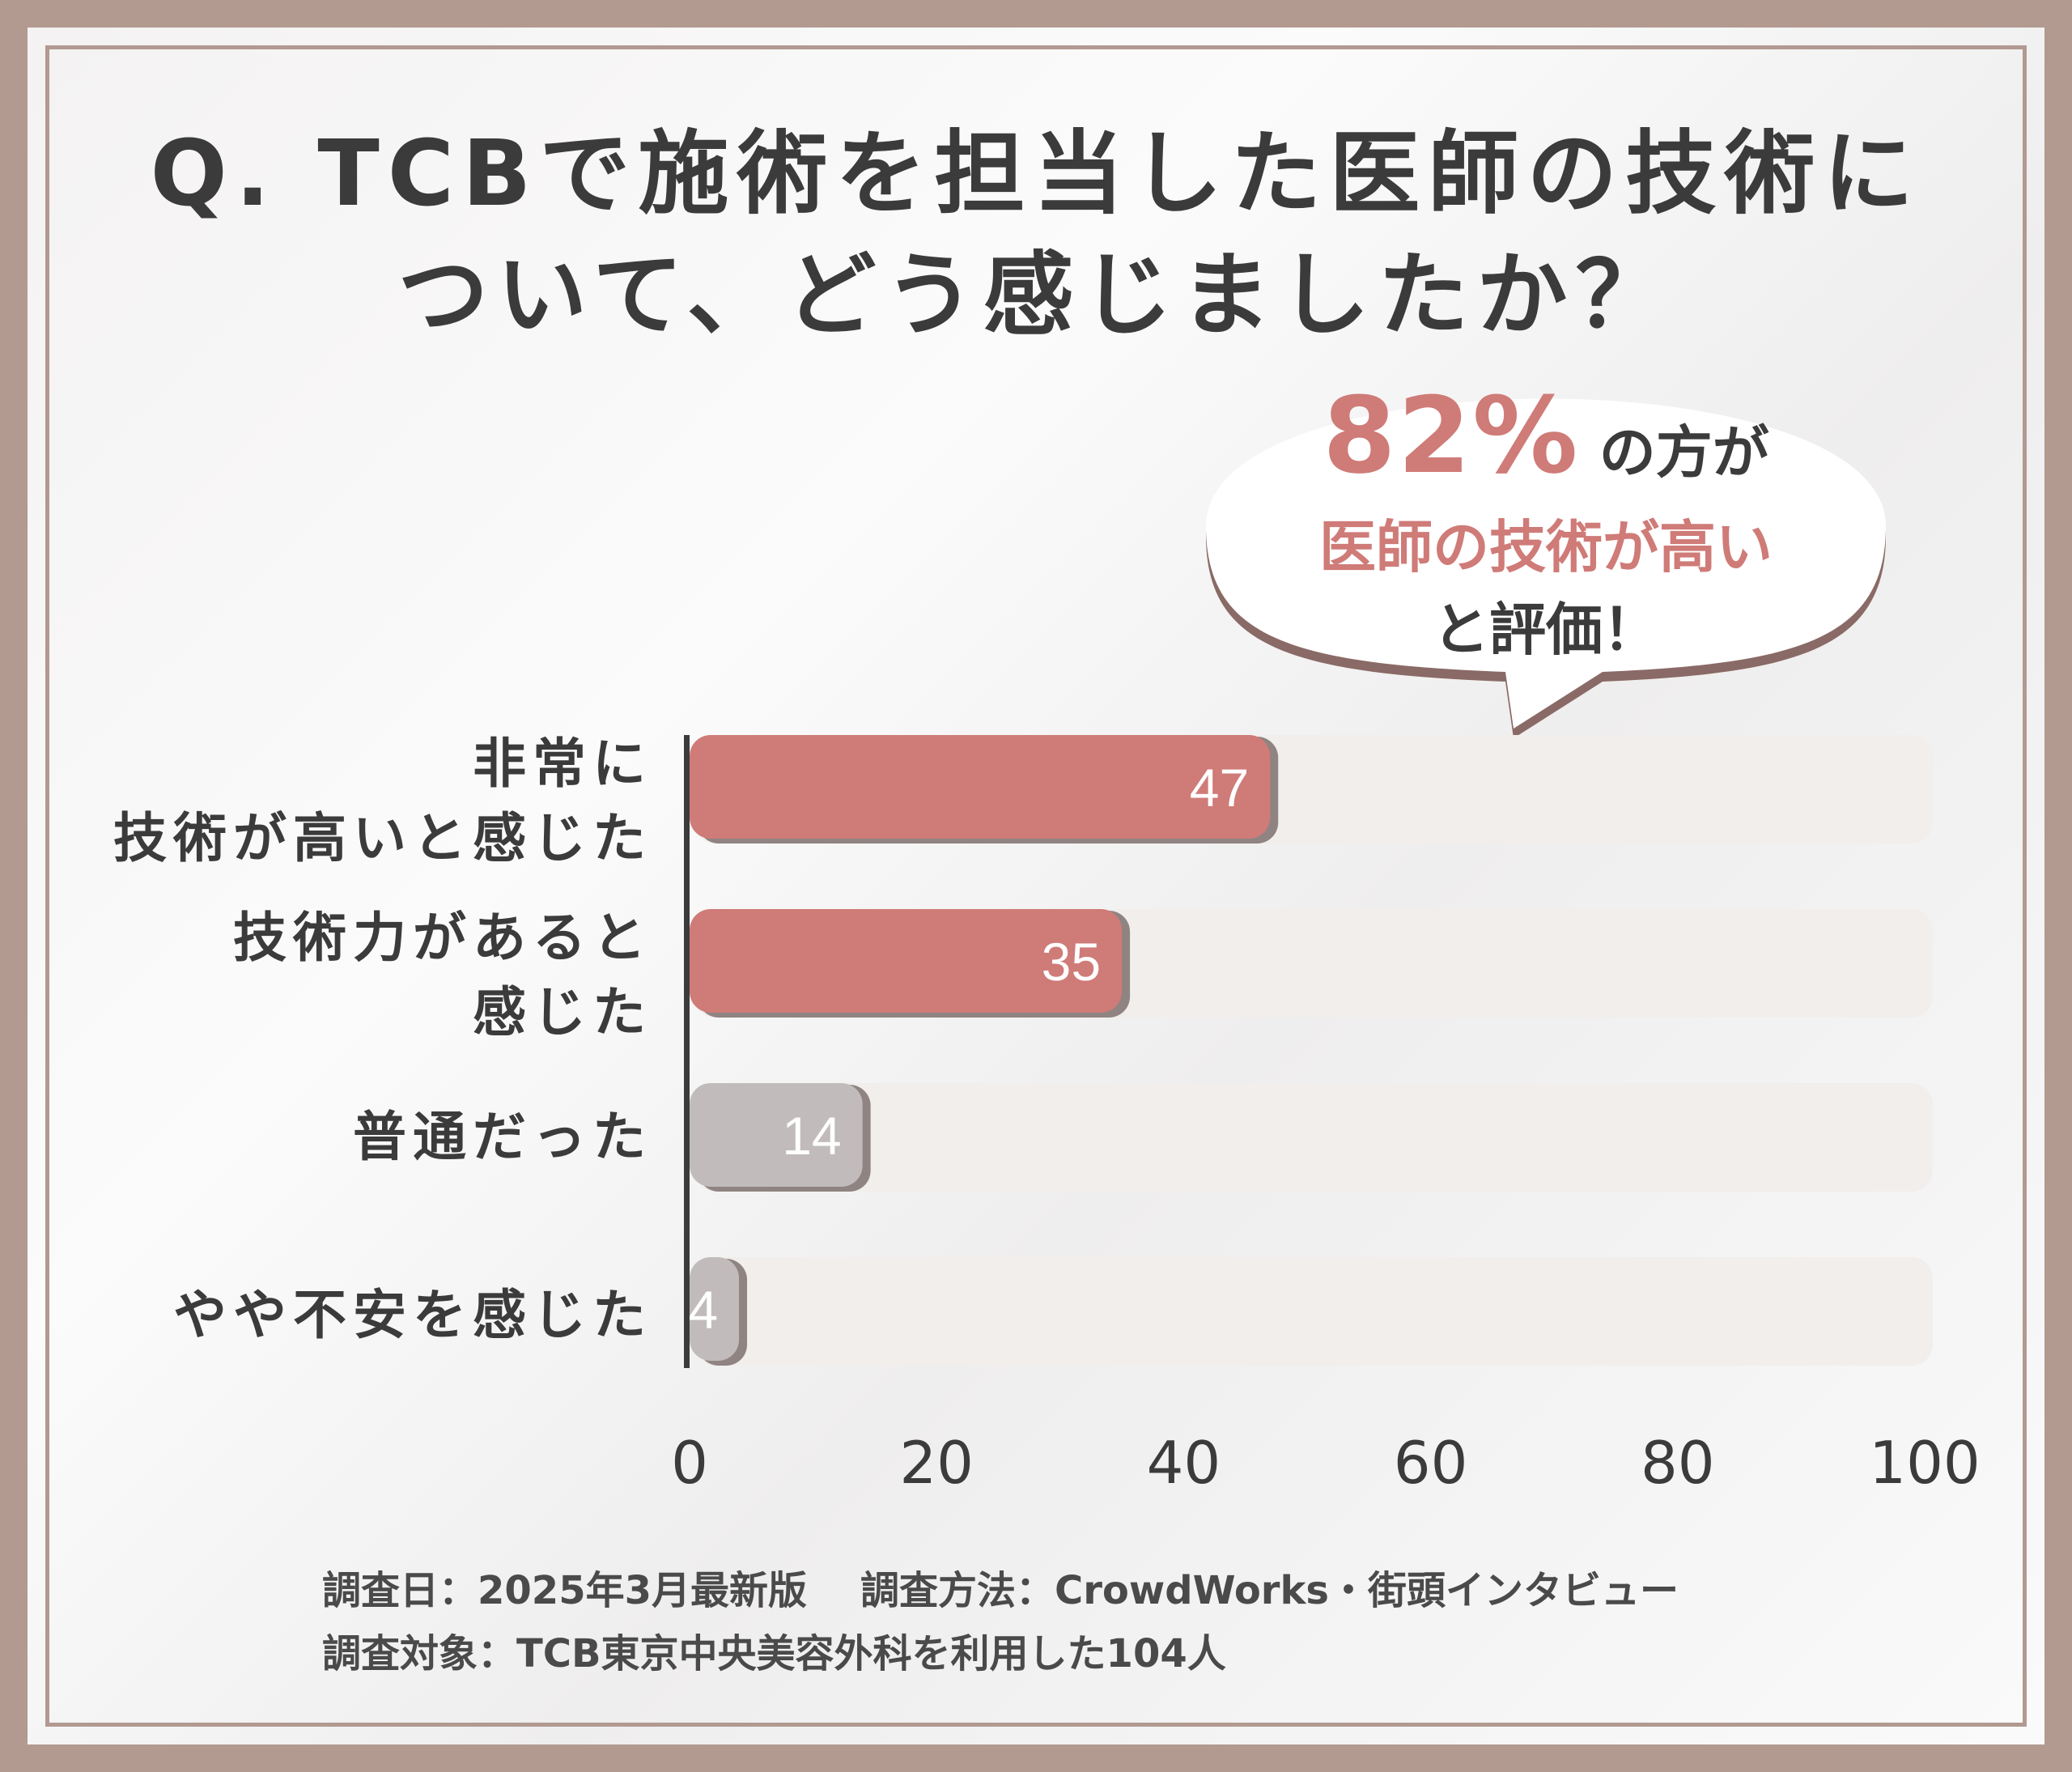  Describe the element at coordinates (564, 1591) in the screenshot. I see `survey-date: 調査日：2025年3月最新版` at that location.